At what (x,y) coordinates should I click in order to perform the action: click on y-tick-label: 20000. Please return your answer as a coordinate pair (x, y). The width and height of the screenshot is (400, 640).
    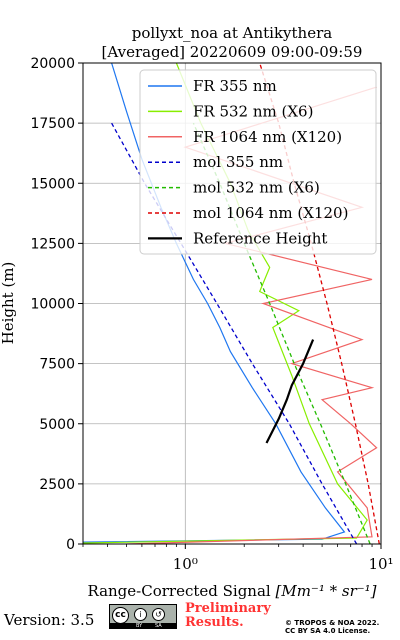
    Looking at the image, I should click on (52, 64).